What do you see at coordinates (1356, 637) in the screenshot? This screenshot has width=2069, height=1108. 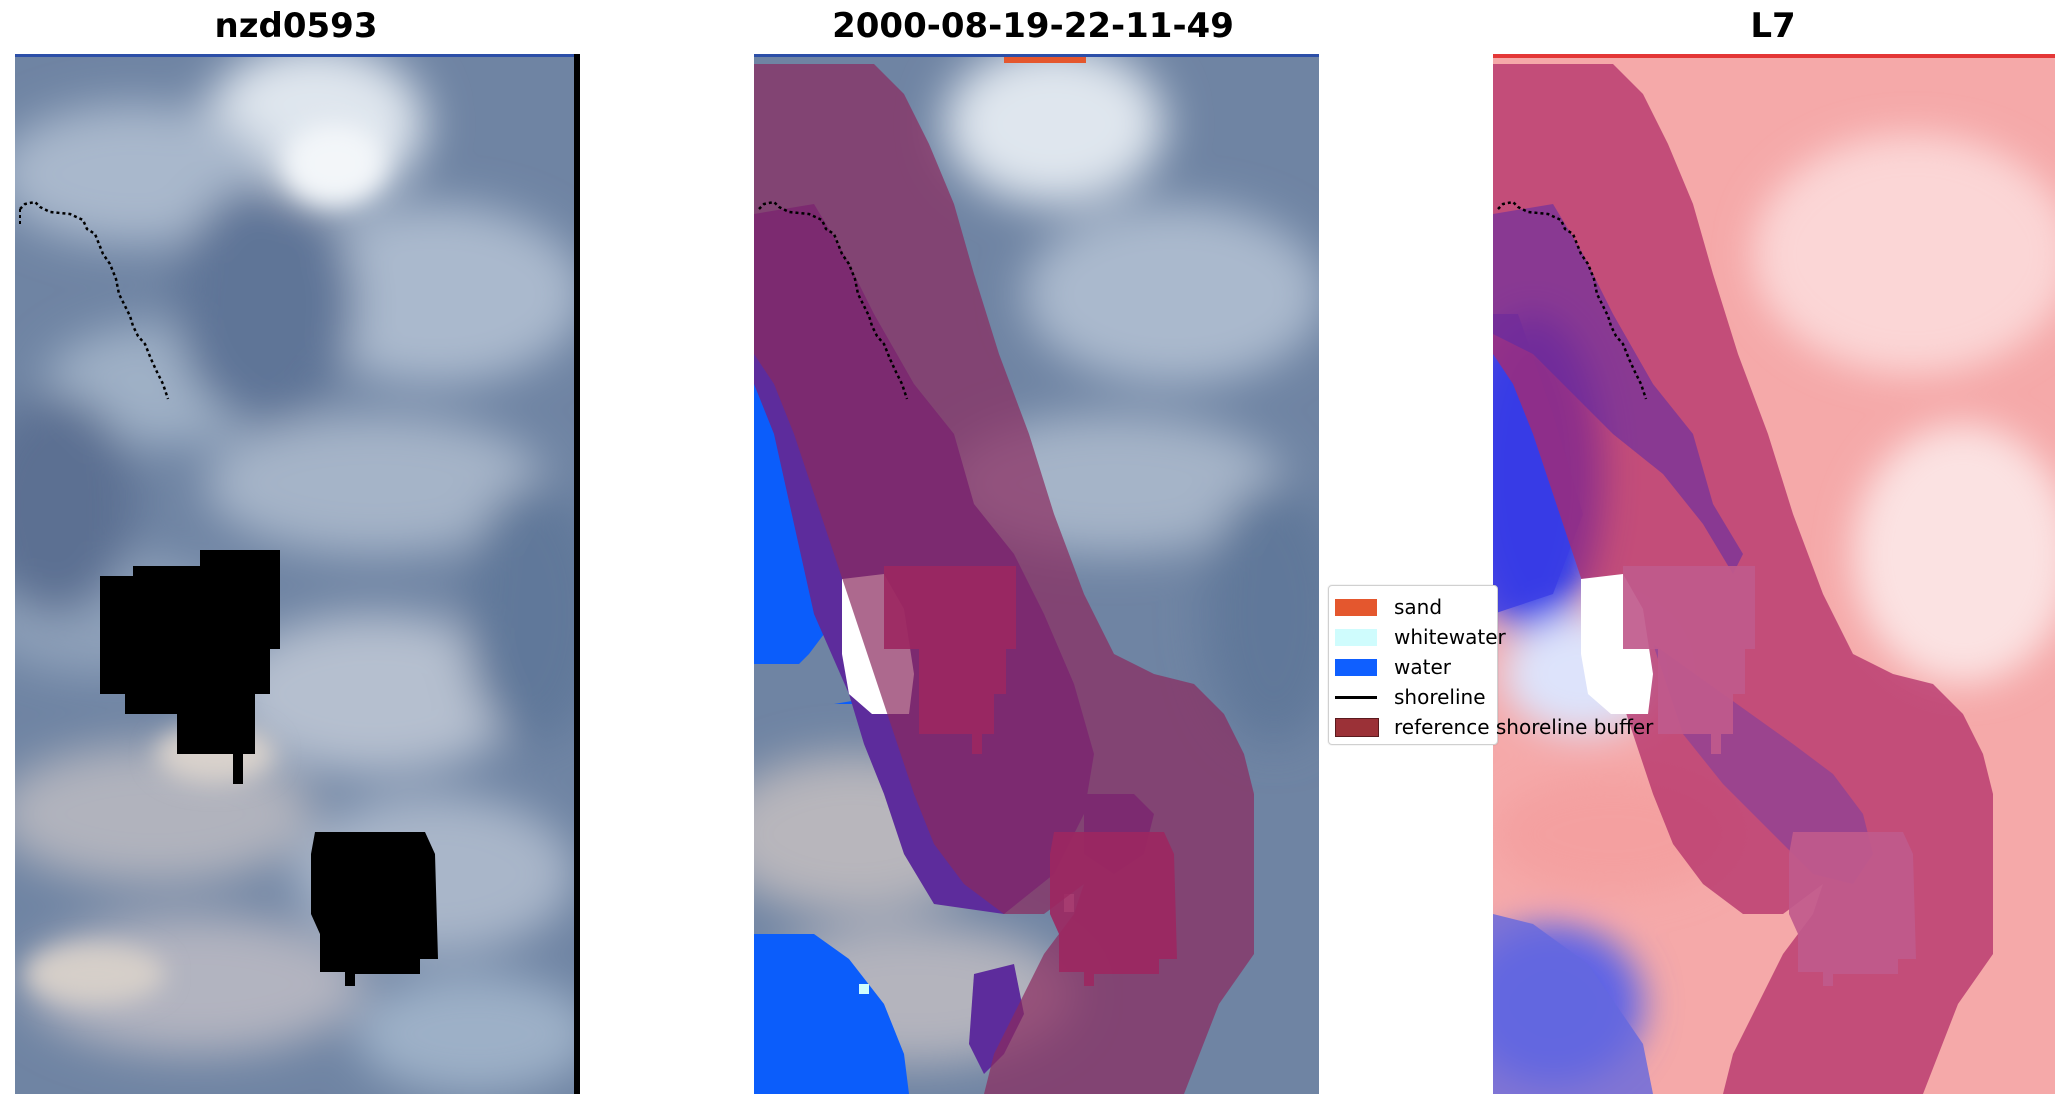 I see `legend-swatch-whitewater` at bounding box center [1356, 637].